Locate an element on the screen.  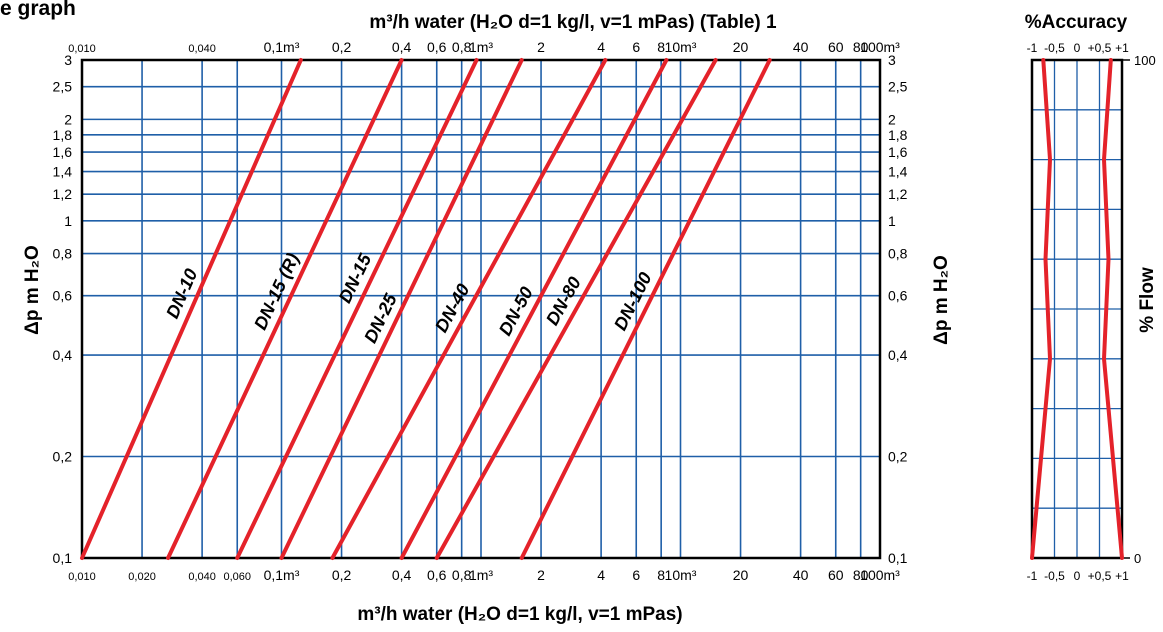
y-axis-label-right: Δp m H₂O is located at coordinates (941, 300).